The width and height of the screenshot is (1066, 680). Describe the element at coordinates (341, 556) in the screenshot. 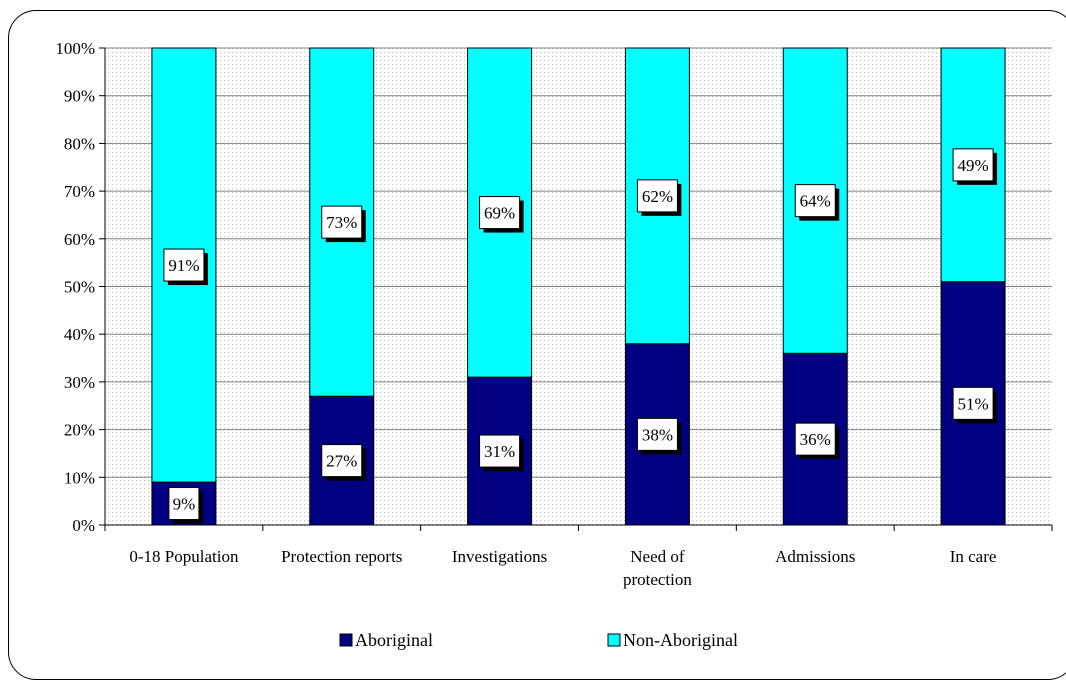

I see `x-tick-label: Protection reports` at that location.